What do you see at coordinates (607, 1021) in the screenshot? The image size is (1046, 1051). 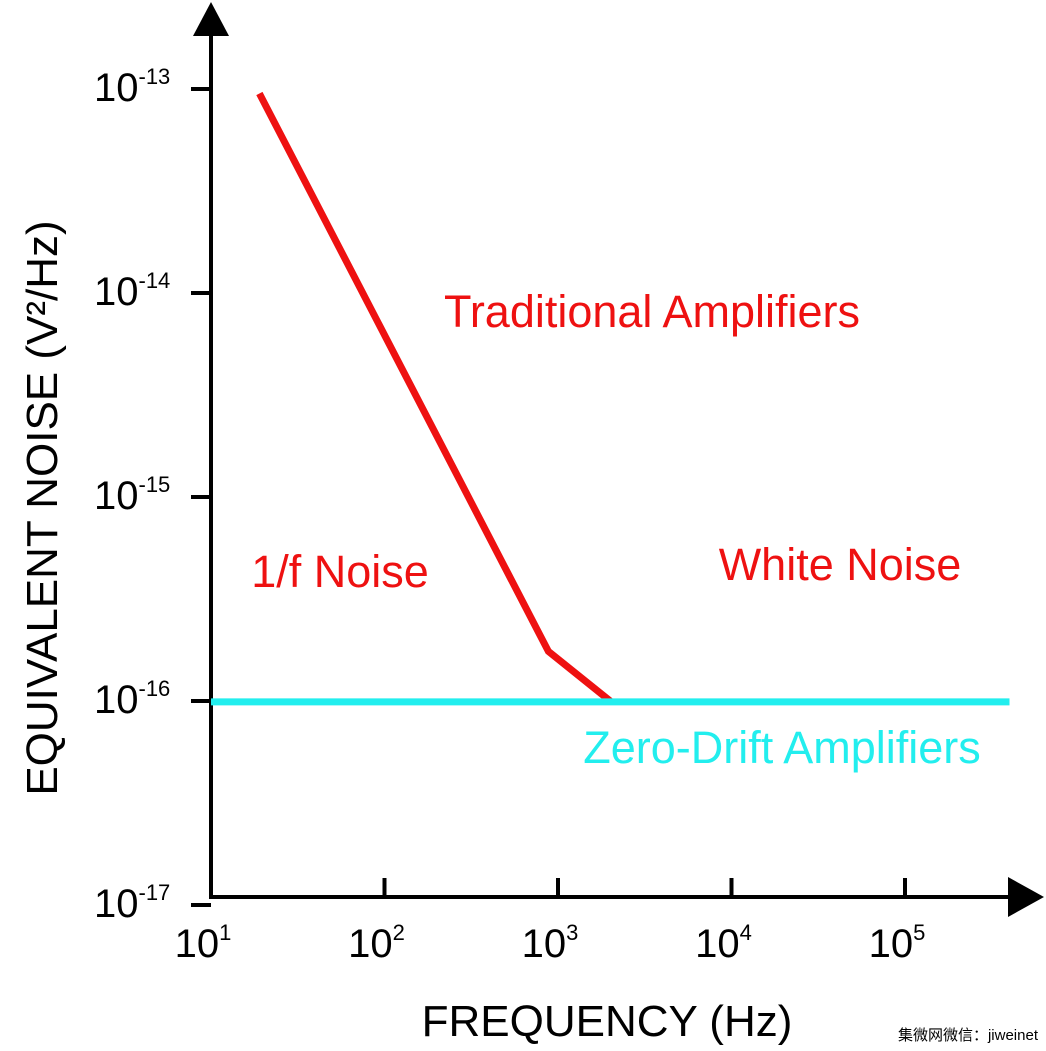 I see `x-axis-title: FREQUENCY (Hz)` at bounding box center [607, 1021].